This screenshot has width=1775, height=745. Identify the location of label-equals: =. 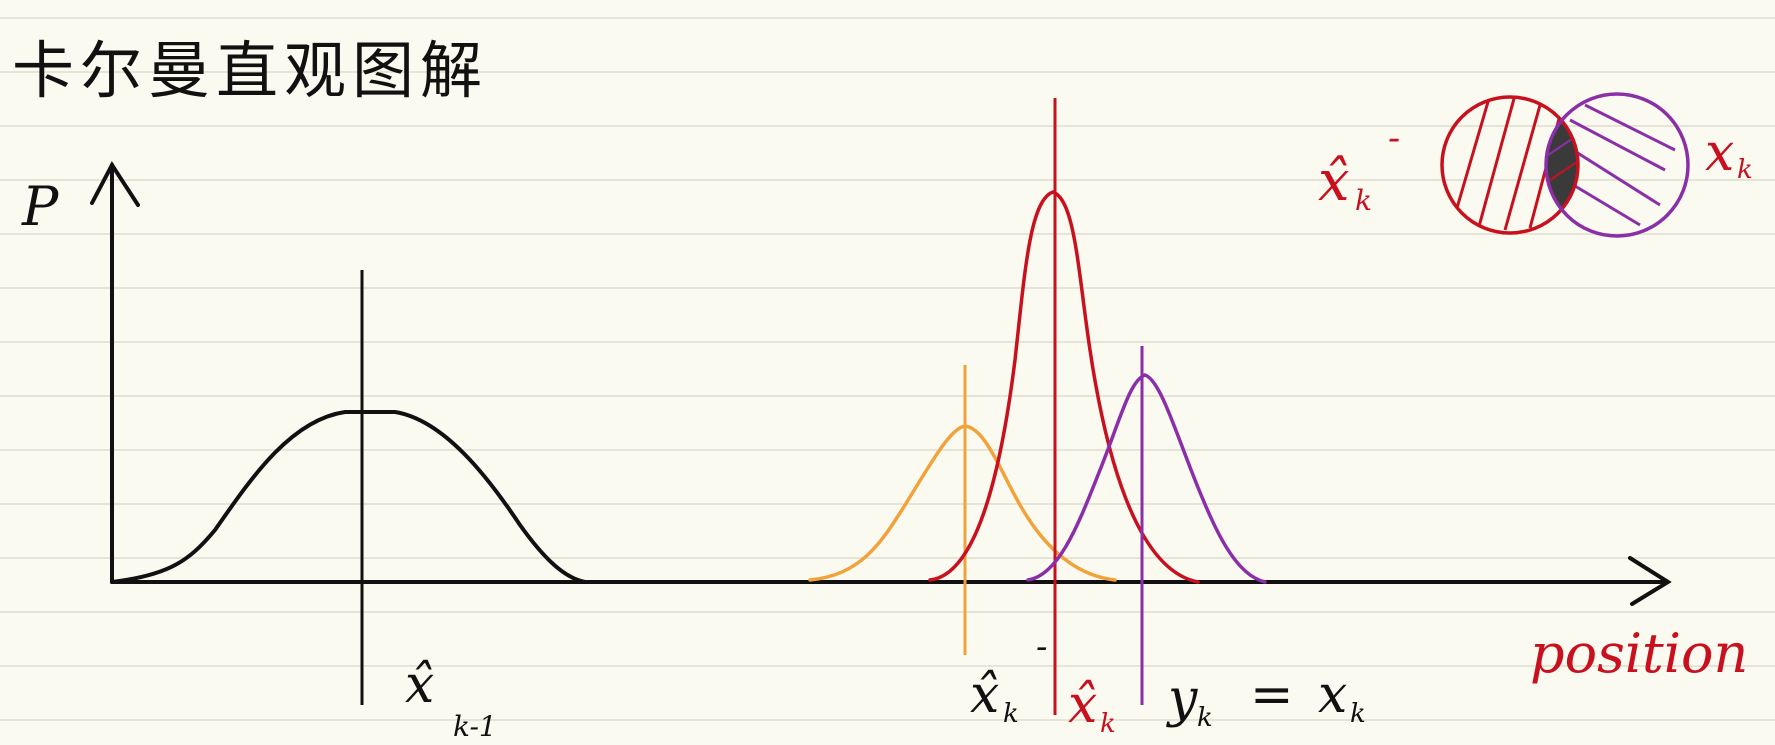
(1272, 695).